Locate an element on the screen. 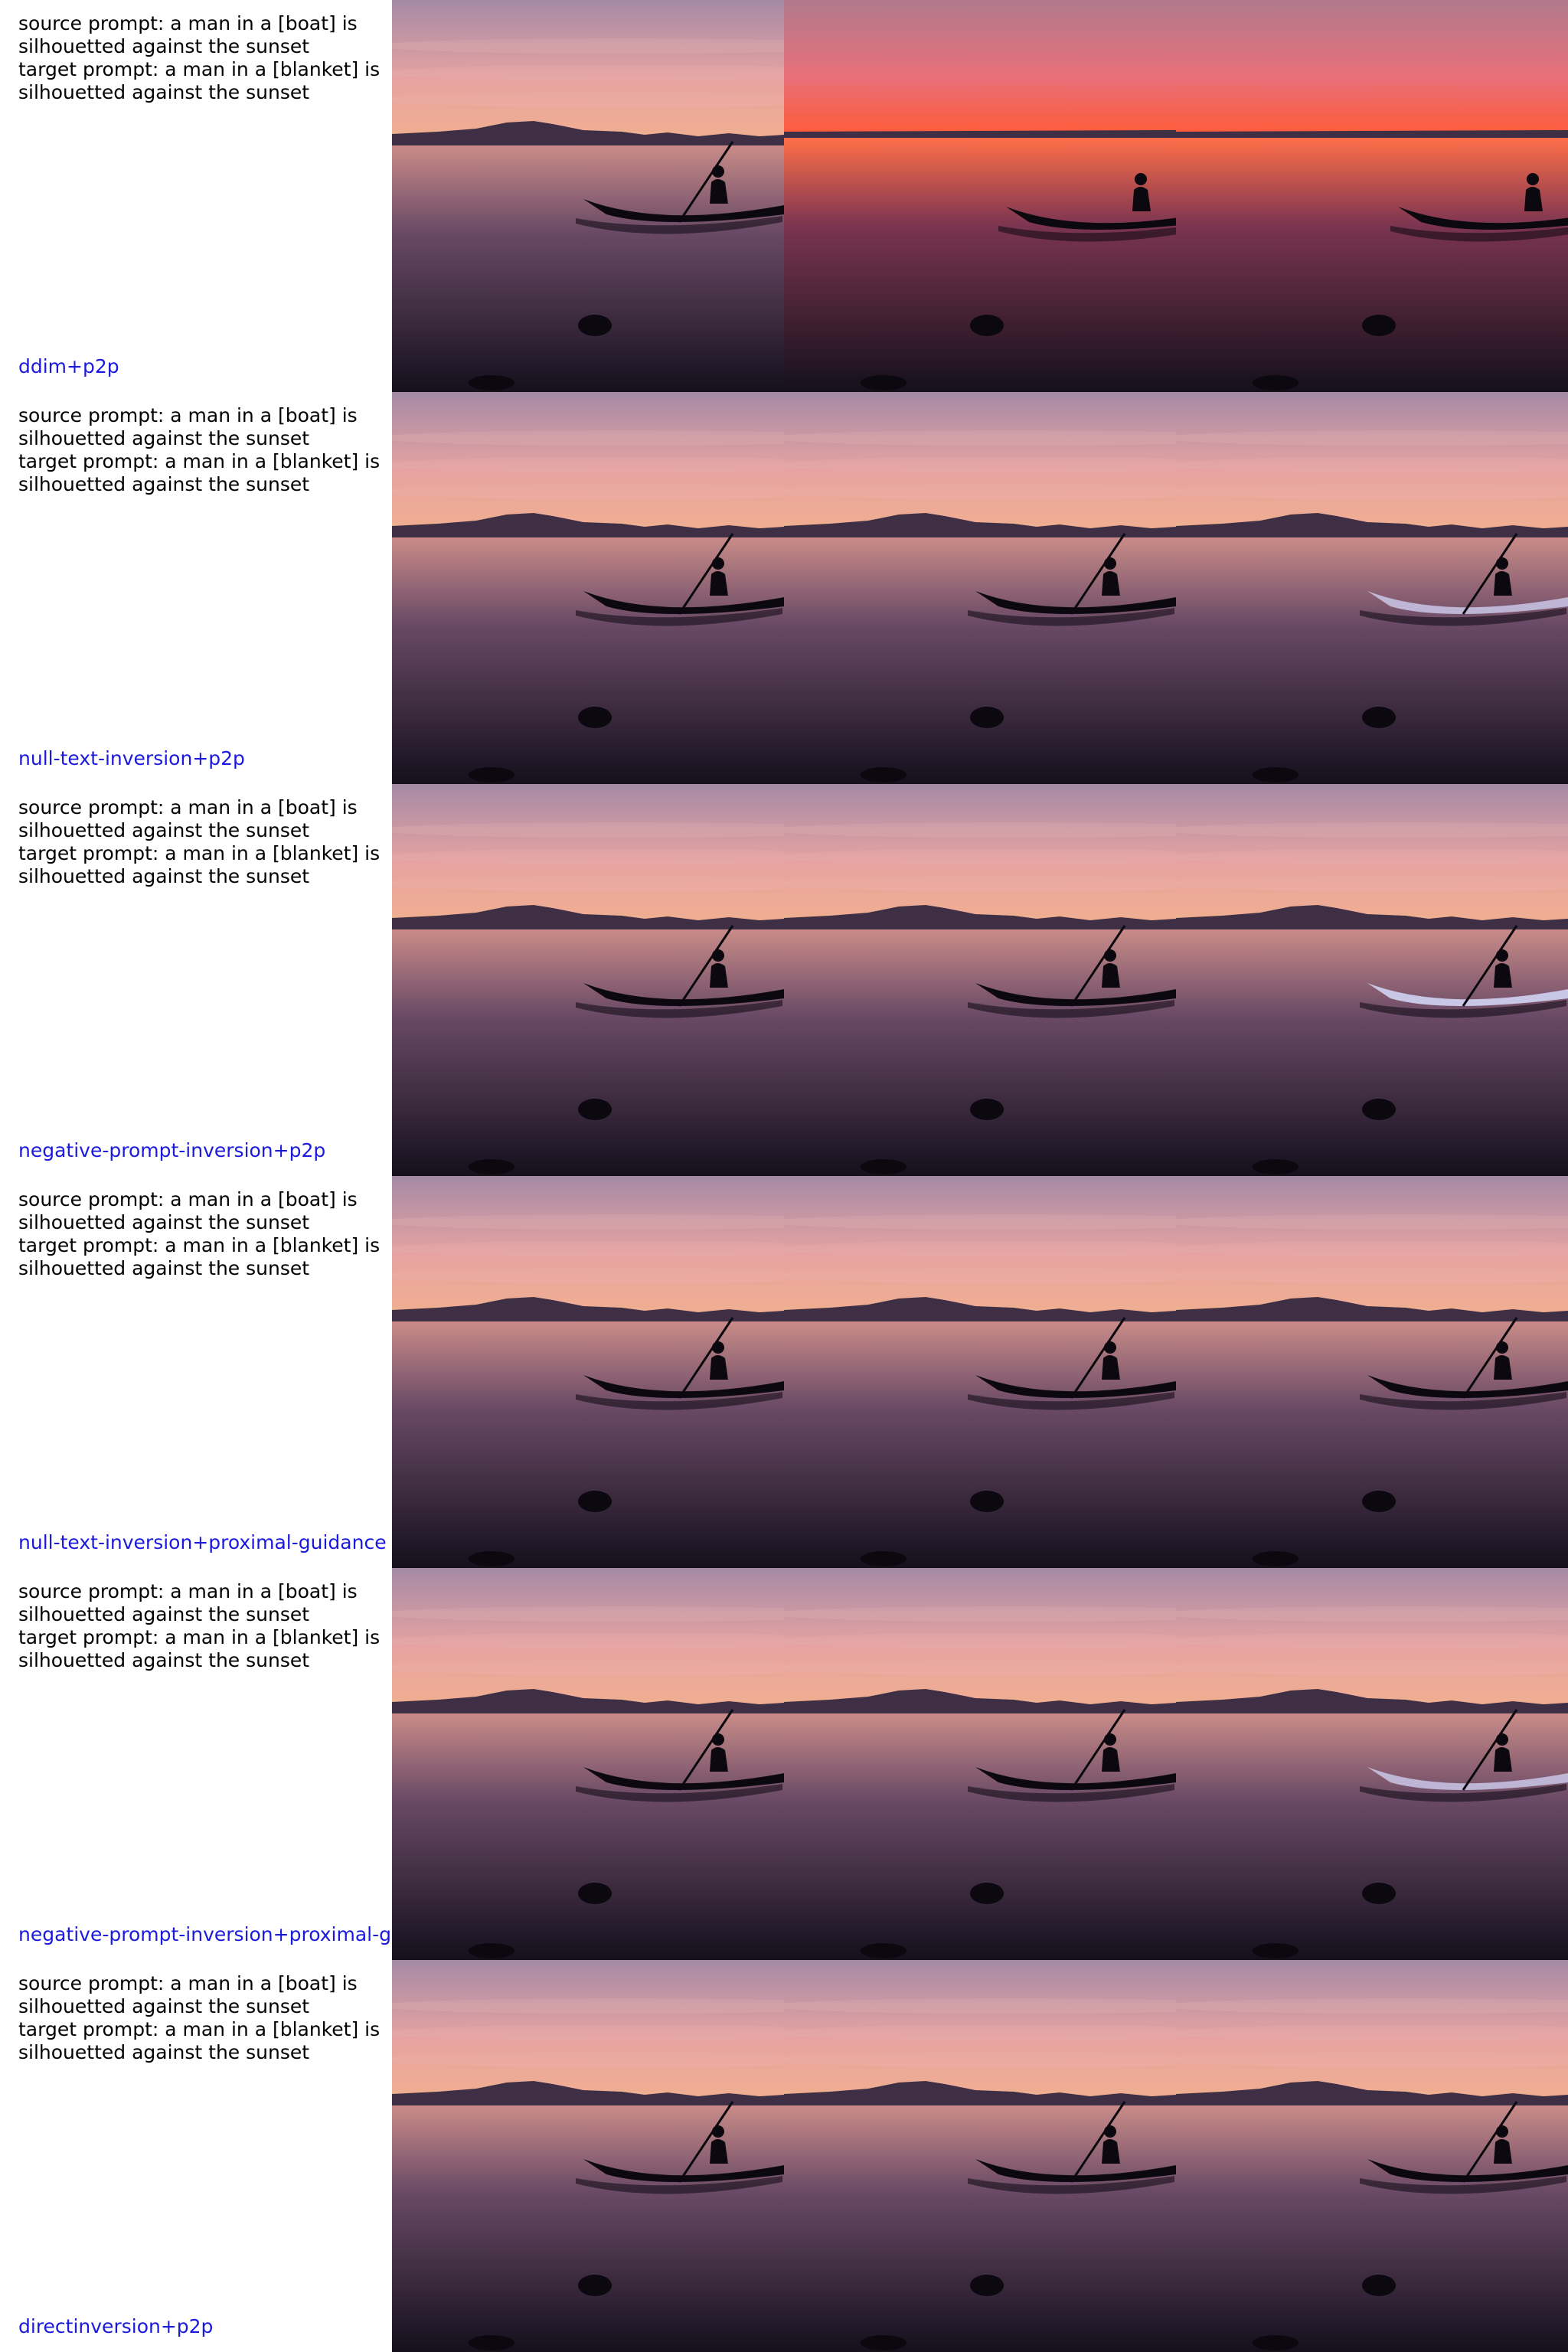  method-label: null-text-inversion+proximal-guidance is located at coordinates (202, 1542).